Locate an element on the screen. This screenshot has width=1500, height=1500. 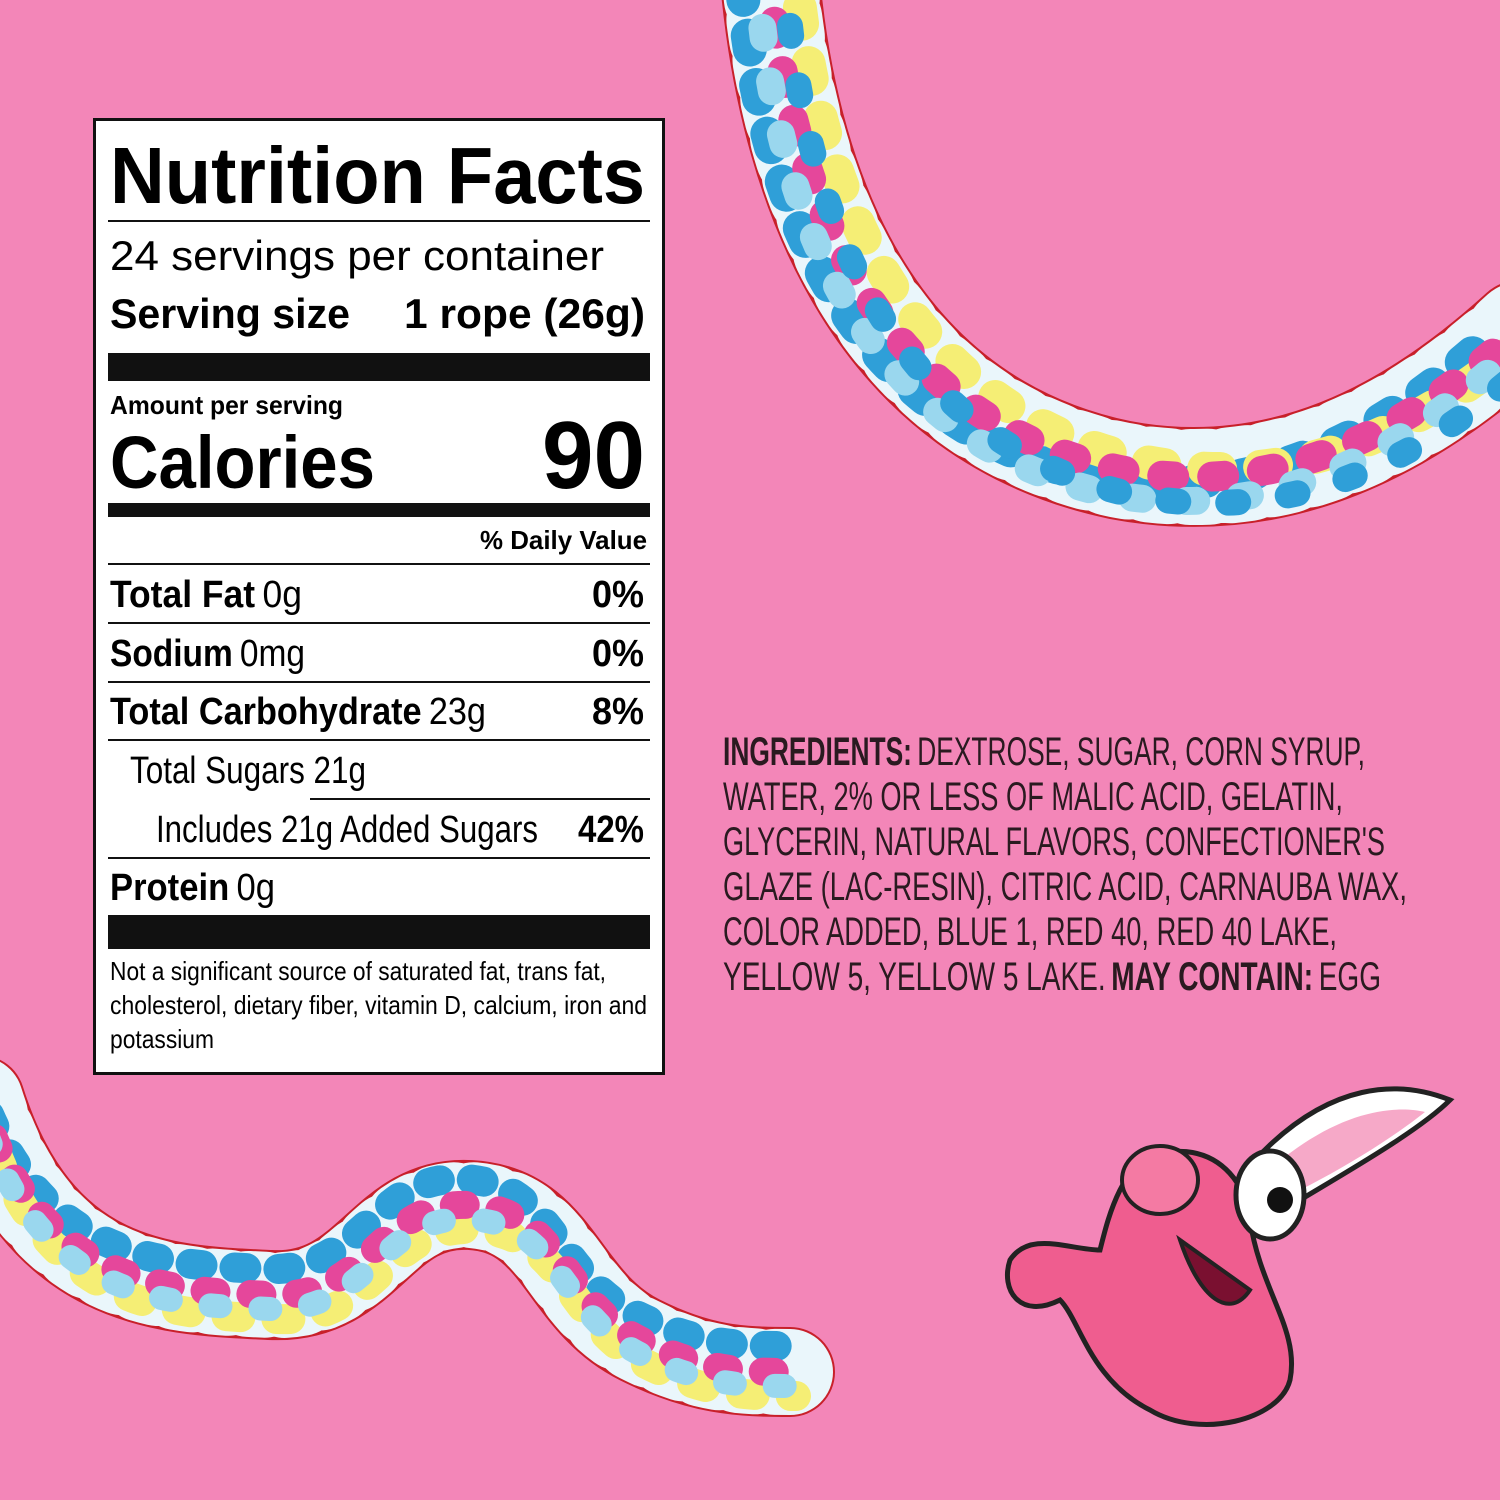
nutrient-row: Total Fat0g is located at coordinates (206, 595).